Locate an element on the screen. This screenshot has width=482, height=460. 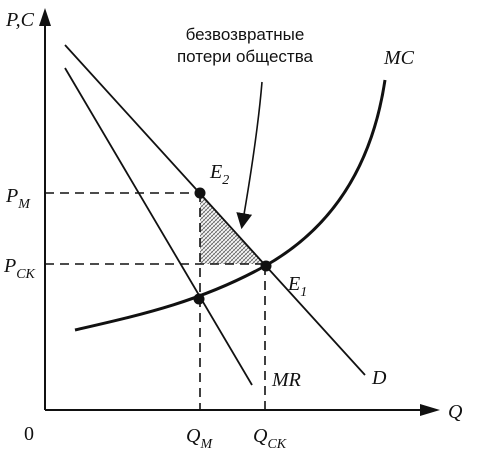
quantity-label: QM is located at coordinates (199, 438).